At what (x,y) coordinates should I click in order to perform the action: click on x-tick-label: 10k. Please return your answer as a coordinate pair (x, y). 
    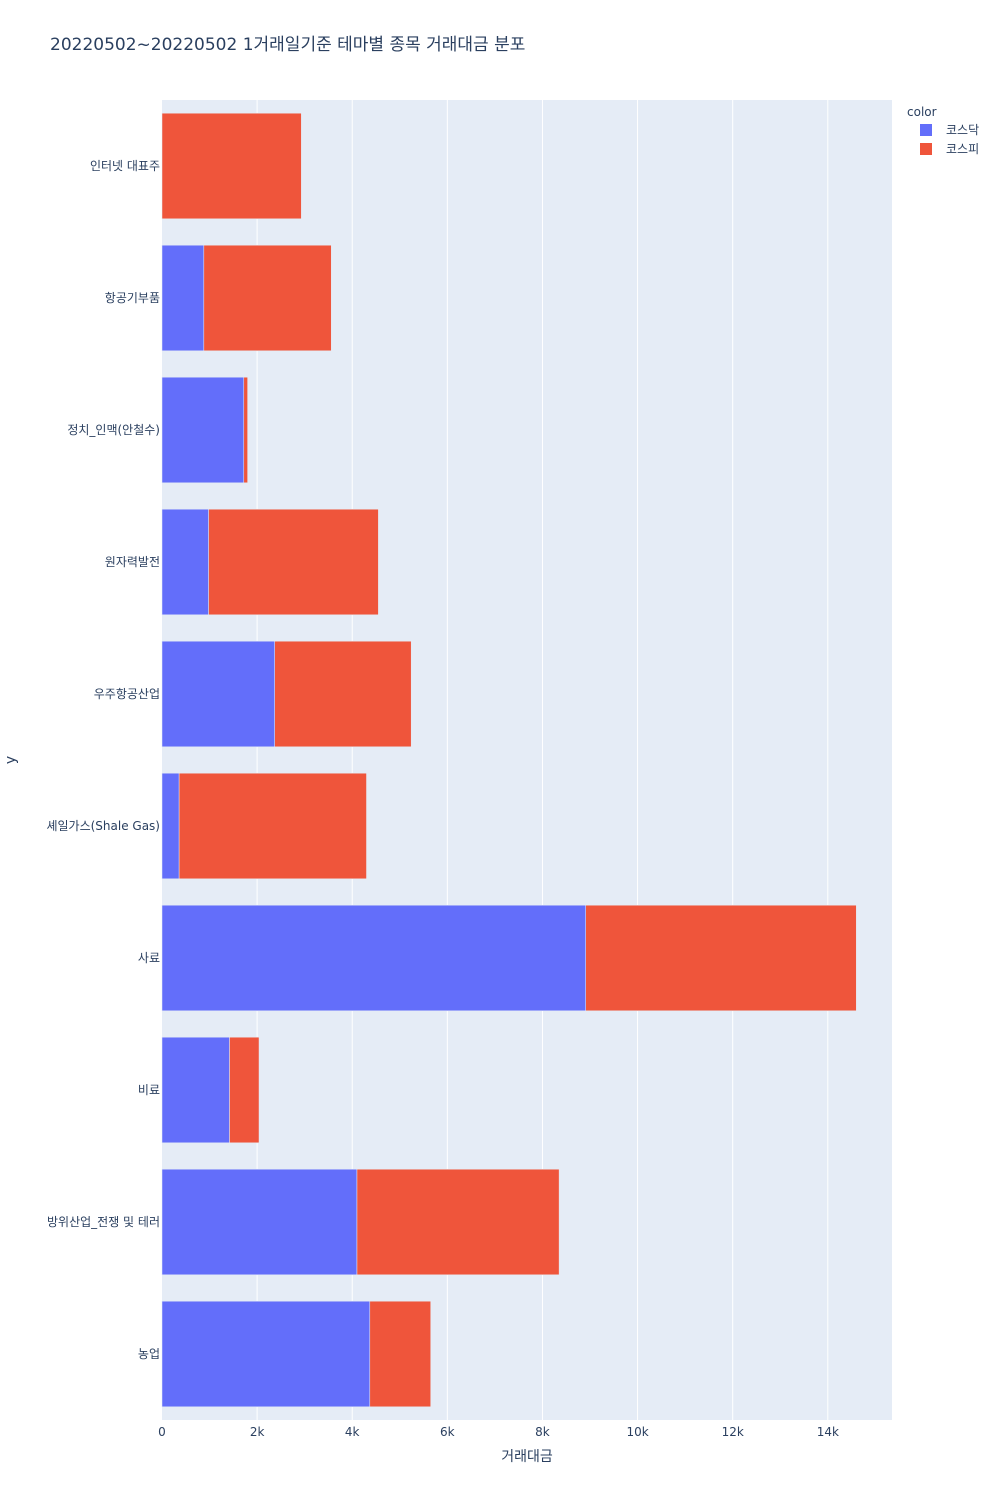
    Looking at the image, I should click on (637, 1432).